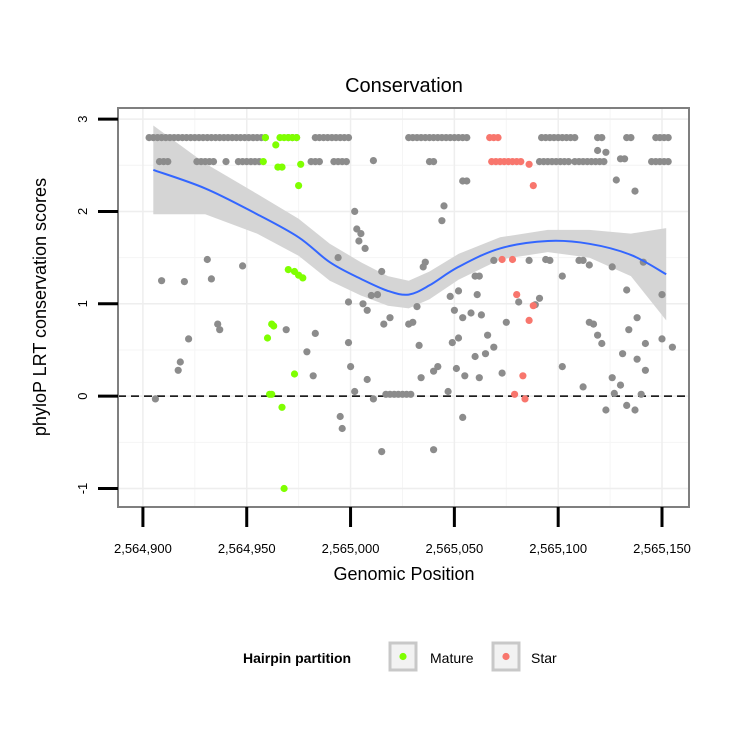  Describe the element at coordinates (96, 304) in the screenshot. I see `y-axis: -1 0 1 2 3` at that location.